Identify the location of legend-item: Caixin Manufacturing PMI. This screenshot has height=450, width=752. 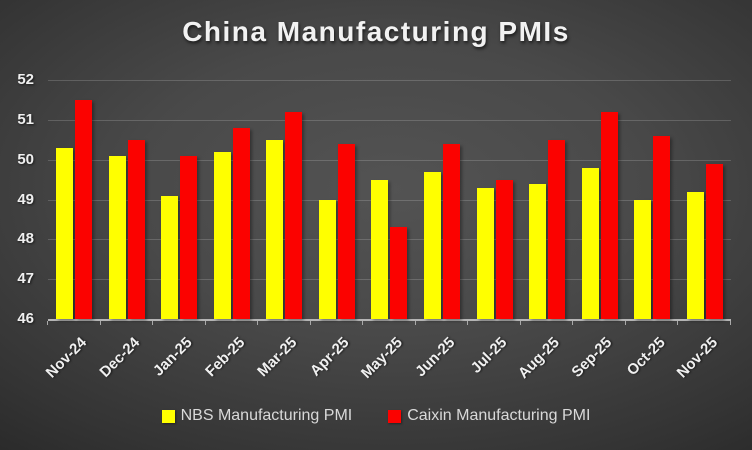
(489, 416).